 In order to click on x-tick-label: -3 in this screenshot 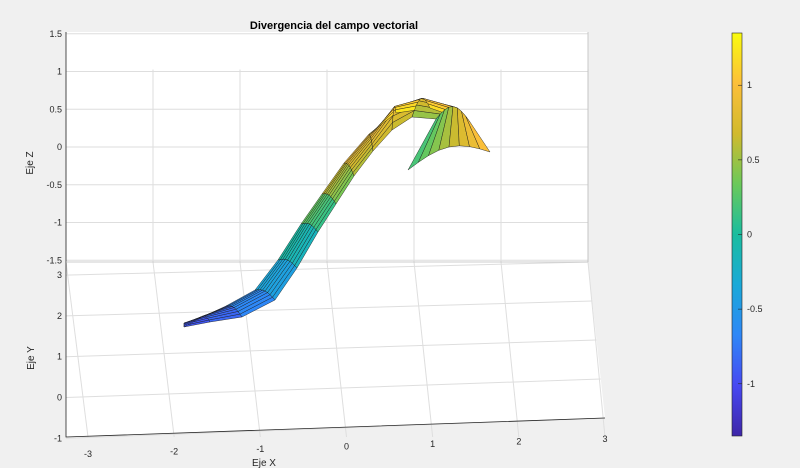, I will do `click(88, 454)`.